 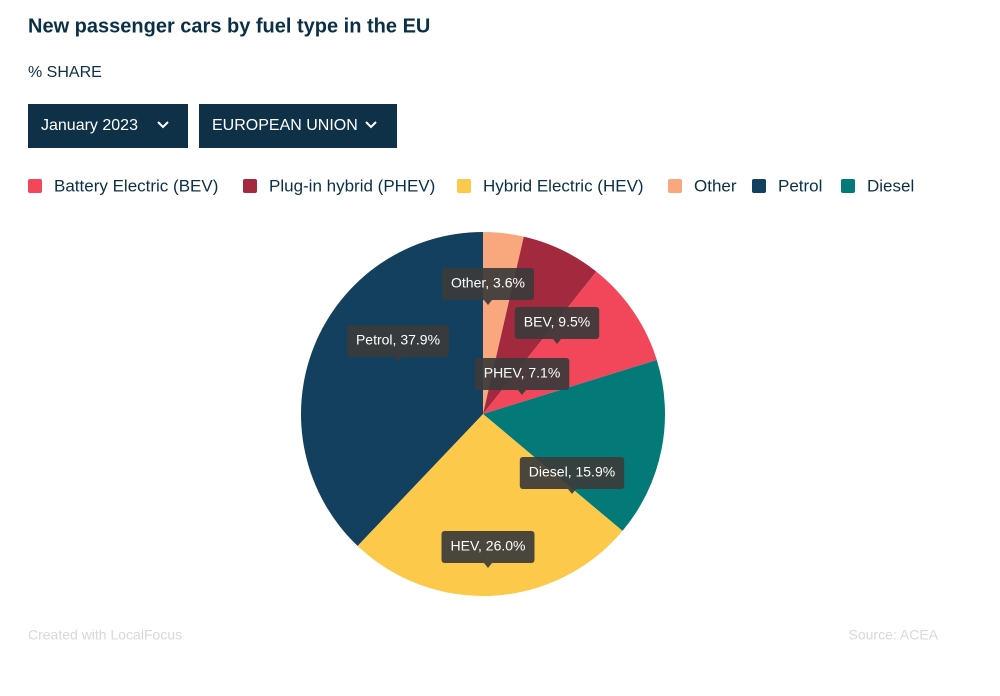 What do you see at coordinates (890, 185) in the screenshot?
I see `legend-label: Diesel` at bounding box center [890, 185].